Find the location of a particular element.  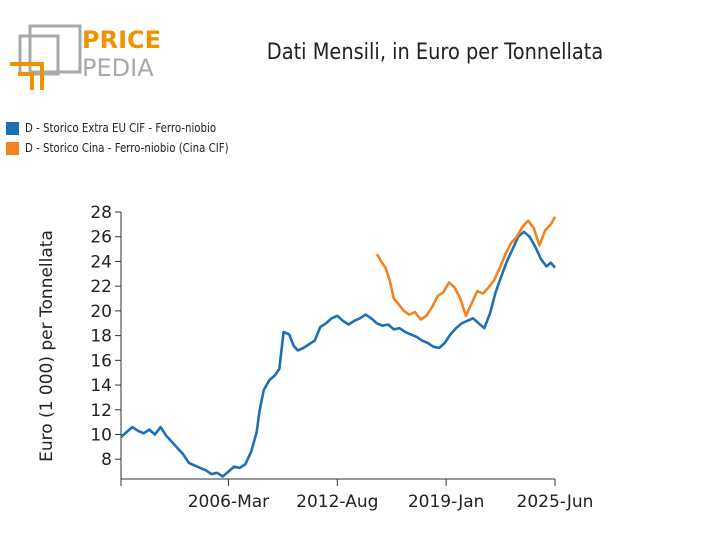

x-tick-label: 2006-Mar is located at coordinates (228, 502).